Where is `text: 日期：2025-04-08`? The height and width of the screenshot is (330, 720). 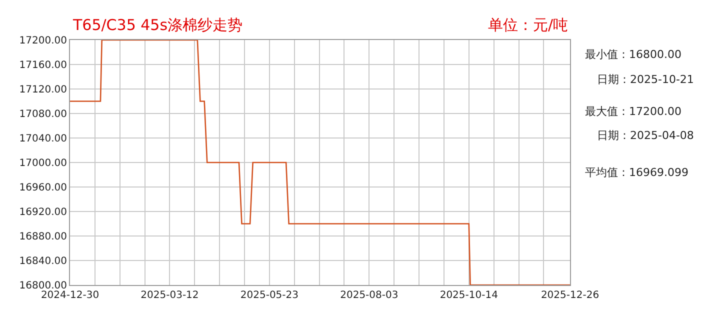 text: 日期：2025-04-08 is located at coordinates (645, 135).